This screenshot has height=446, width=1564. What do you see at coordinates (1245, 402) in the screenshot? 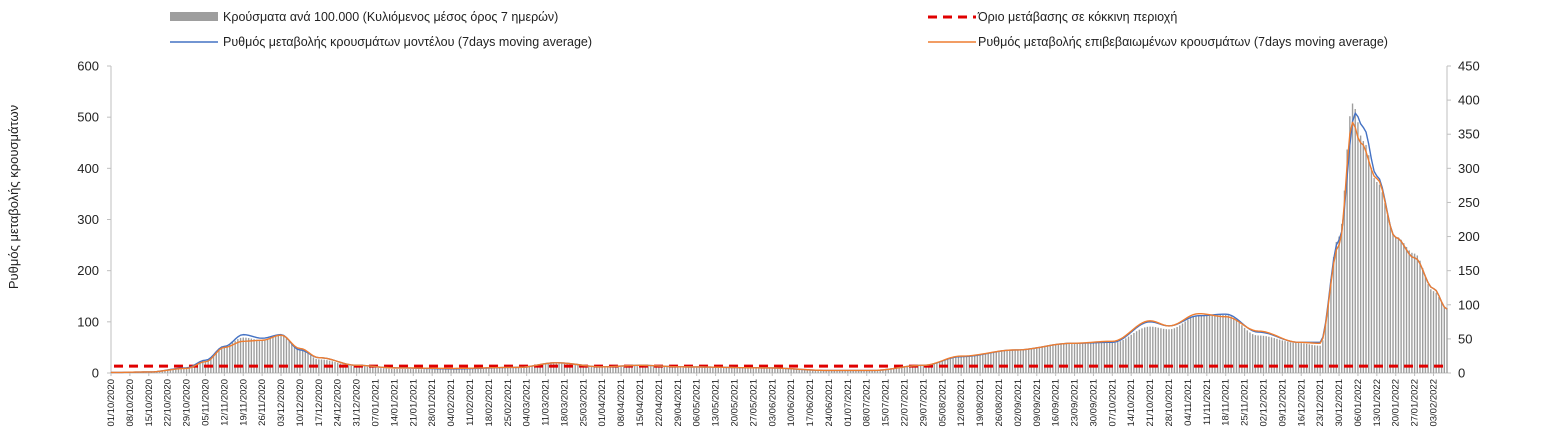
I see `x-tick-label: 25/11/2021` at bounding box center [1245, 402].